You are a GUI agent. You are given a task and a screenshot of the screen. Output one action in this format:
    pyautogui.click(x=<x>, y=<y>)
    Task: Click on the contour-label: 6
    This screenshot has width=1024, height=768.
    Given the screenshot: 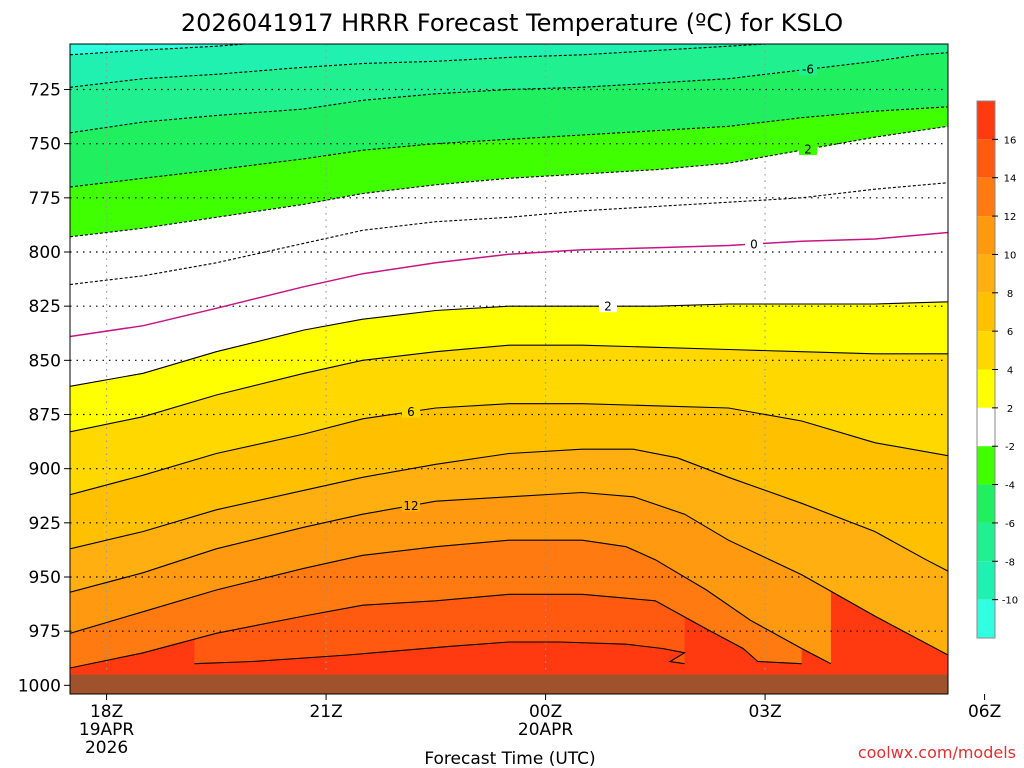 What is the action you would take?
    pyautogui.click(x=411, y=412)
    